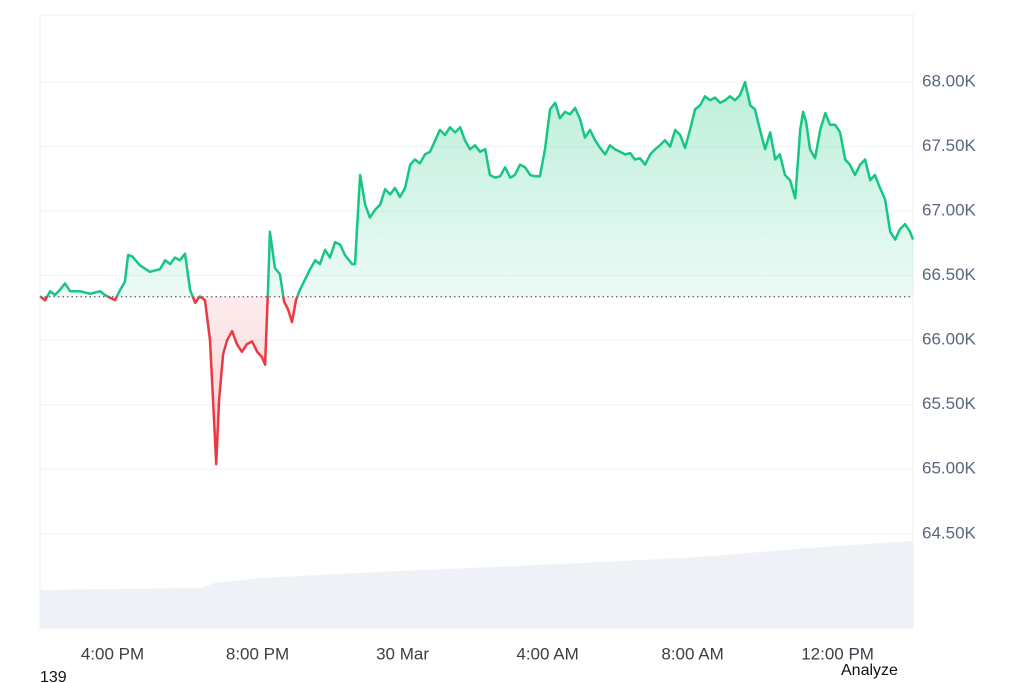  Describe the element at coordinates (476, 584) in the screenshot. I see `volume-area` at that location.